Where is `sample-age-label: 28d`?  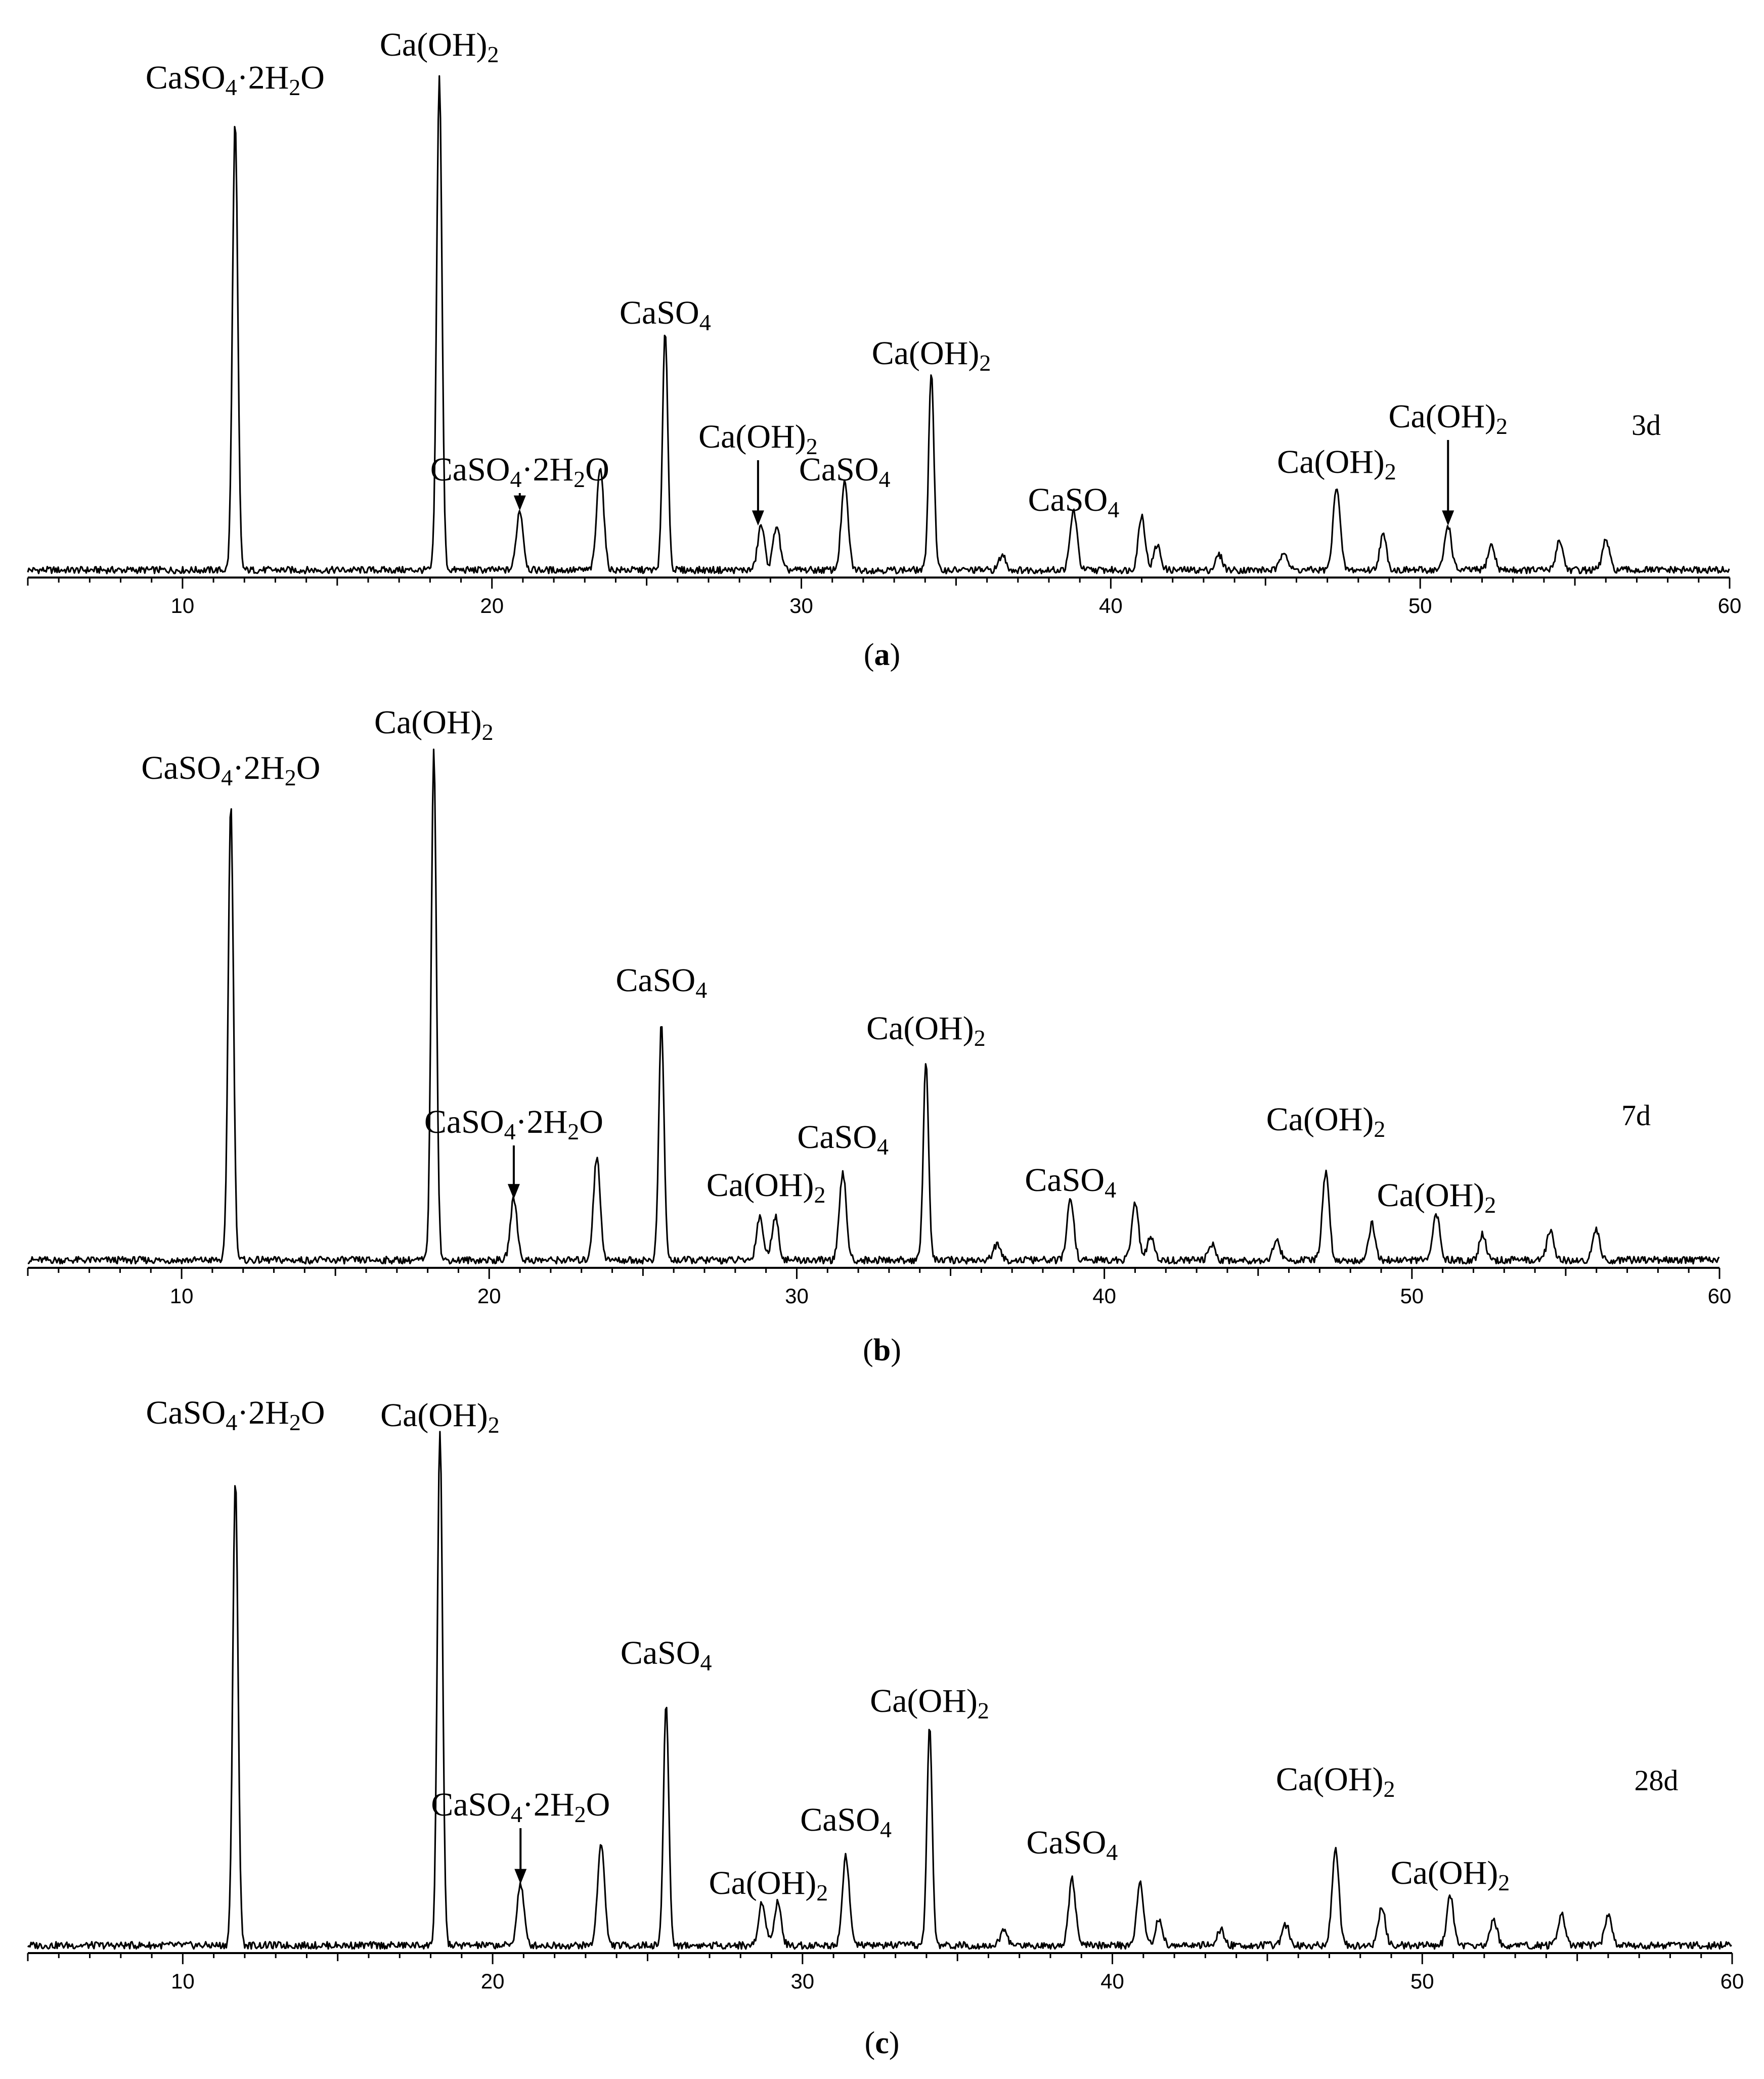 sample-age-label: 28d is located at coordinates (1657, 1781).